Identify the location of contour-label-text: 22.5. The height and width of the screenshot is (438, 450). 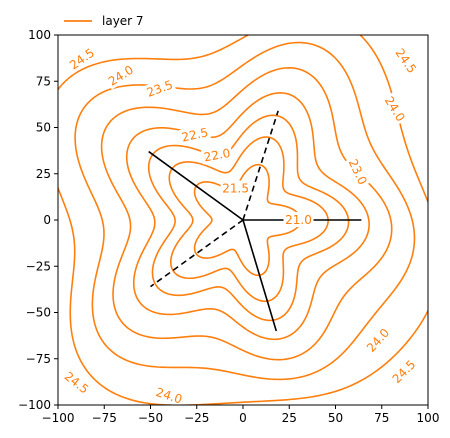
(194, 134).